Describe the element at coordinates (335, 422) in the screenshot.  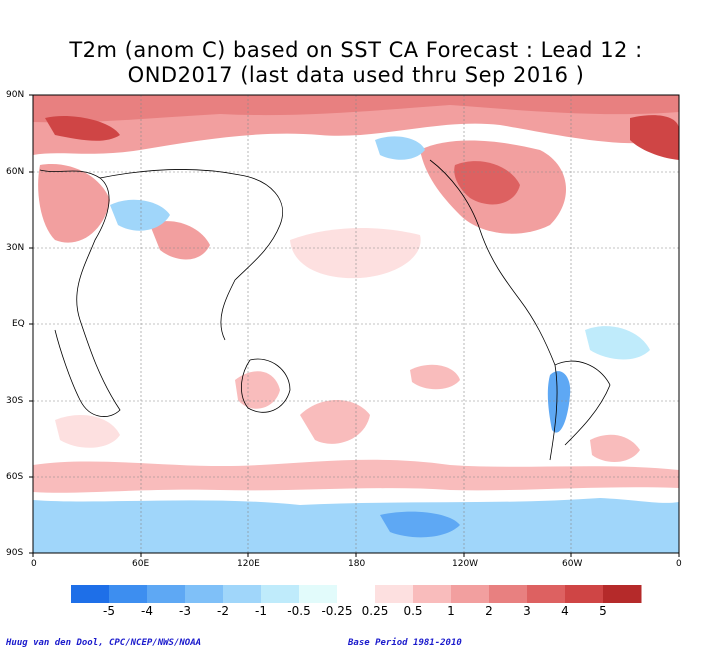
I see `south-pacific-warm` at that location.